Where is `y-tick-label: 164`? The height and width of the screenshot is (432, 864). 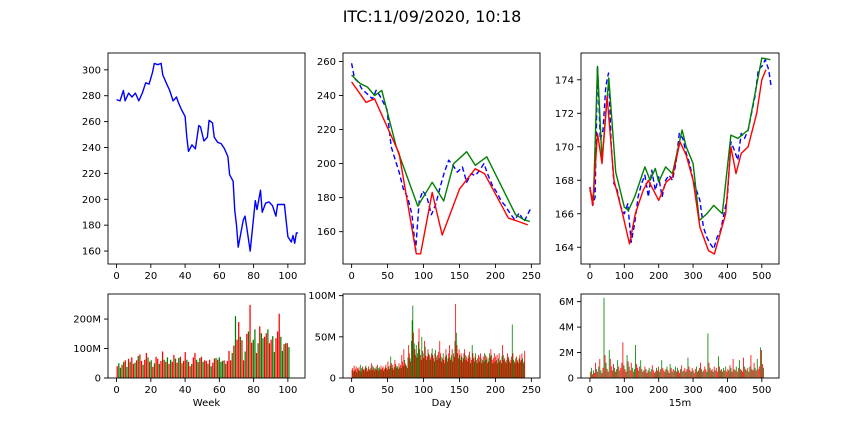
y-tick-label: 164 is located at coordinates (564, 248).